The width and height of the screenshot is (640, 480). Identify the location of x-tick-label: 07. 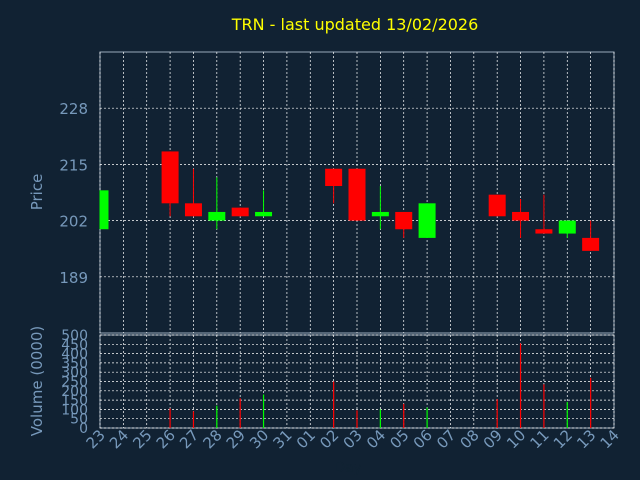
(446, 439).